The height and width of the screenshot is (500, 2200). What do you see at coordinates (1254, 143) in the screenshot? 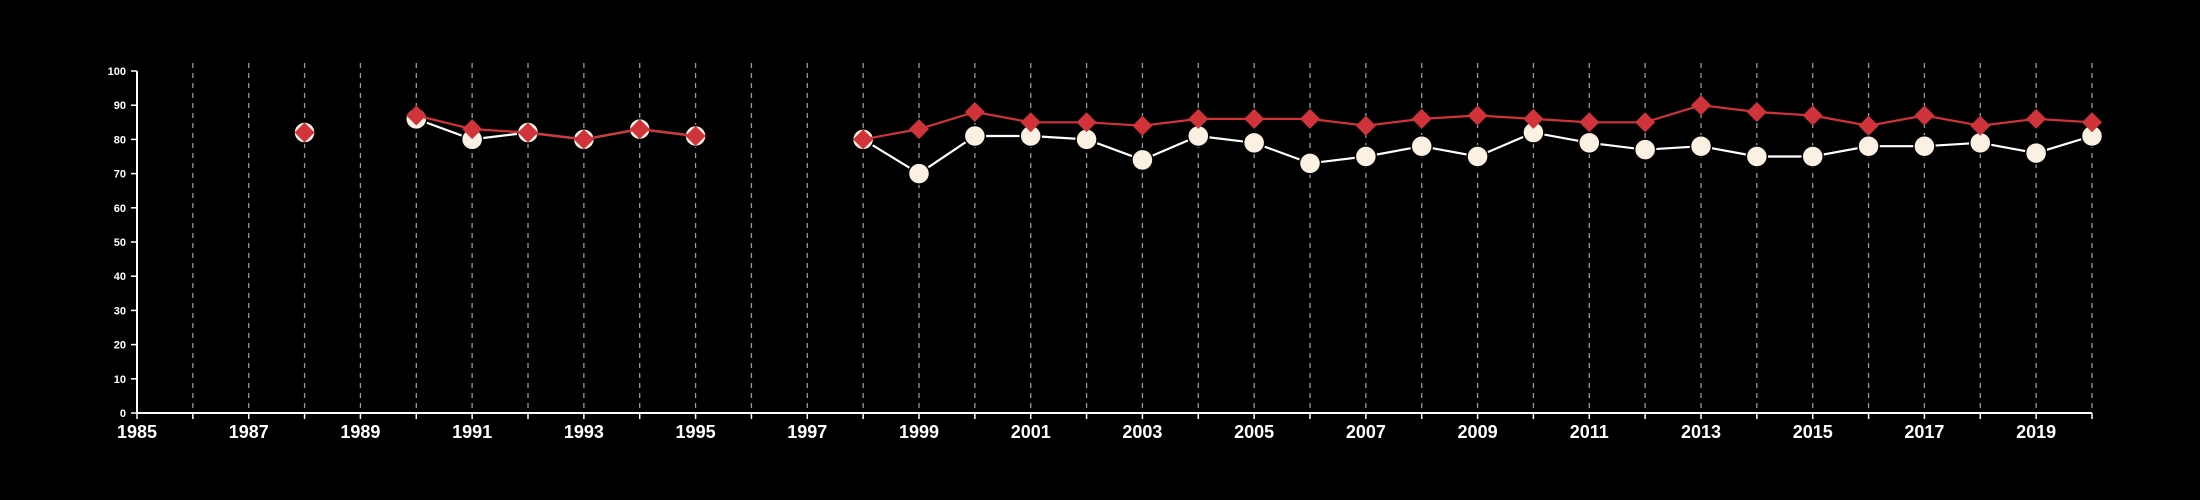
I see `series-0-point-2005` at bounding box center [1254, 143].